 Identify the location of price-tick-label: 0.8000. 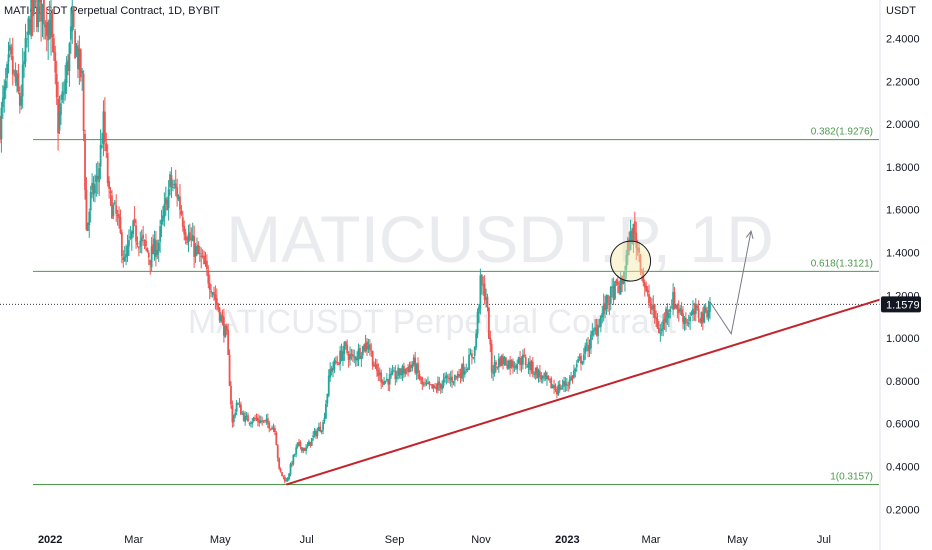
(903, 382).